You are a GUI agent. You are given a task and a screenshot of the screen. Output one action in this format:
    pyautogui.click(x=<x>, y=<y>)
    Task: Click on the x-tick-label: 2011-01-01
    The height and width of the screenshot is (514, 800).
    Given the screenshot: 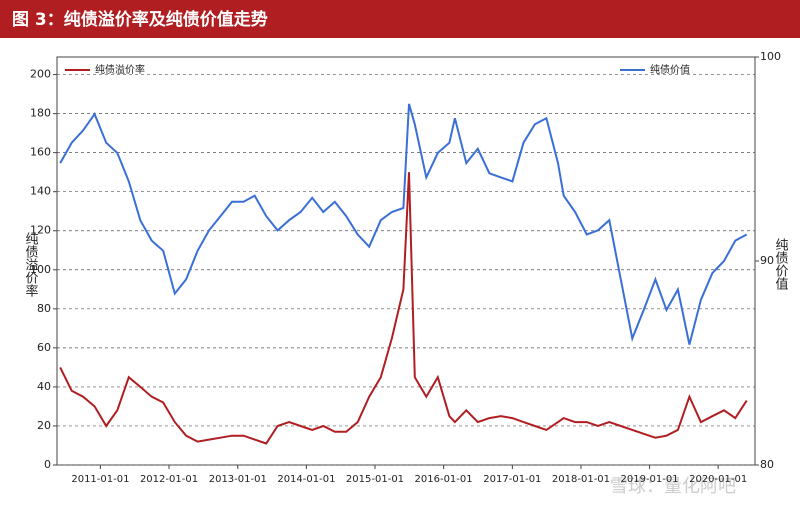 What is the action you would take?
    pyautogui.click(x=100, y=479)
    